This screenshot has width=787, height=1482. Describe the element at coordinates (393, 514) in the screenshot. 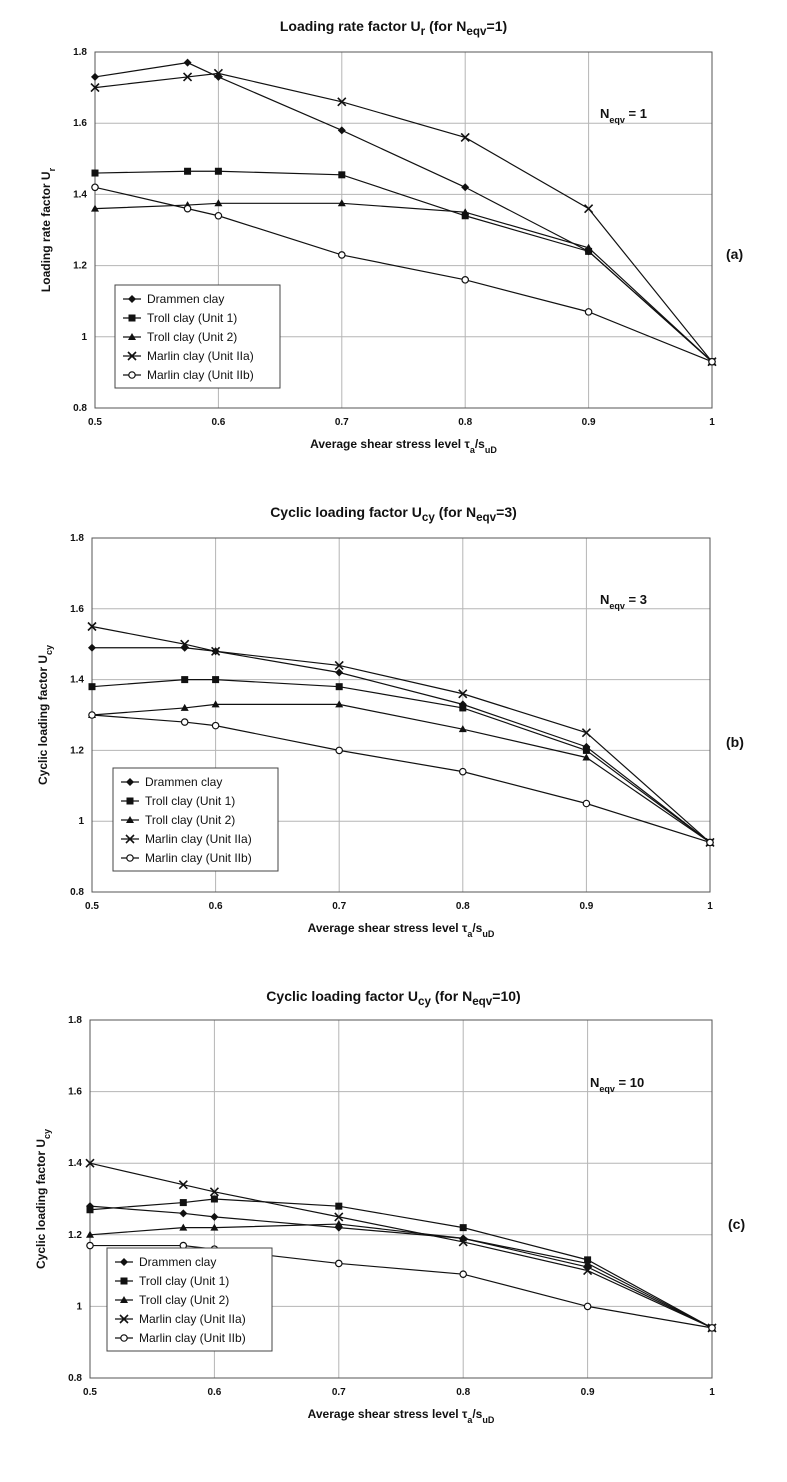

I see `chart-title: Cyclic loading factor Ucy (for Neqv=3)` at that location.